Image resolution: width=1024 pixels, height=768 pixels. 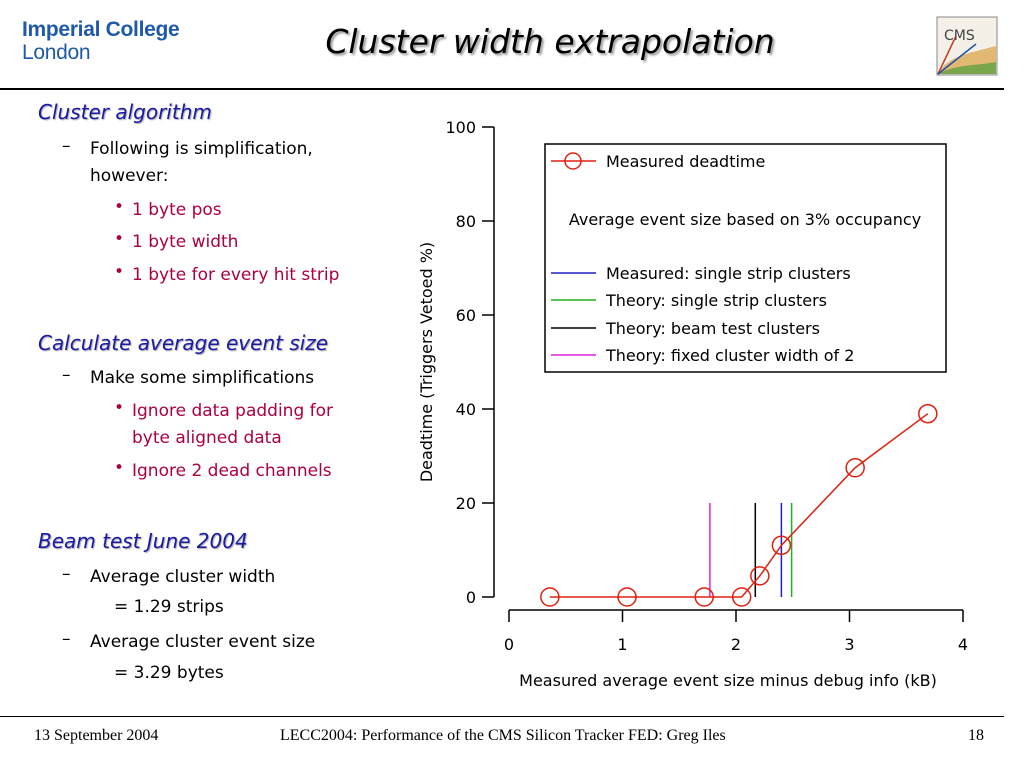 What do you see at coordinates (502, 716) in the screenshot?
I see `footer-rule` at bounding box center [502, 716].